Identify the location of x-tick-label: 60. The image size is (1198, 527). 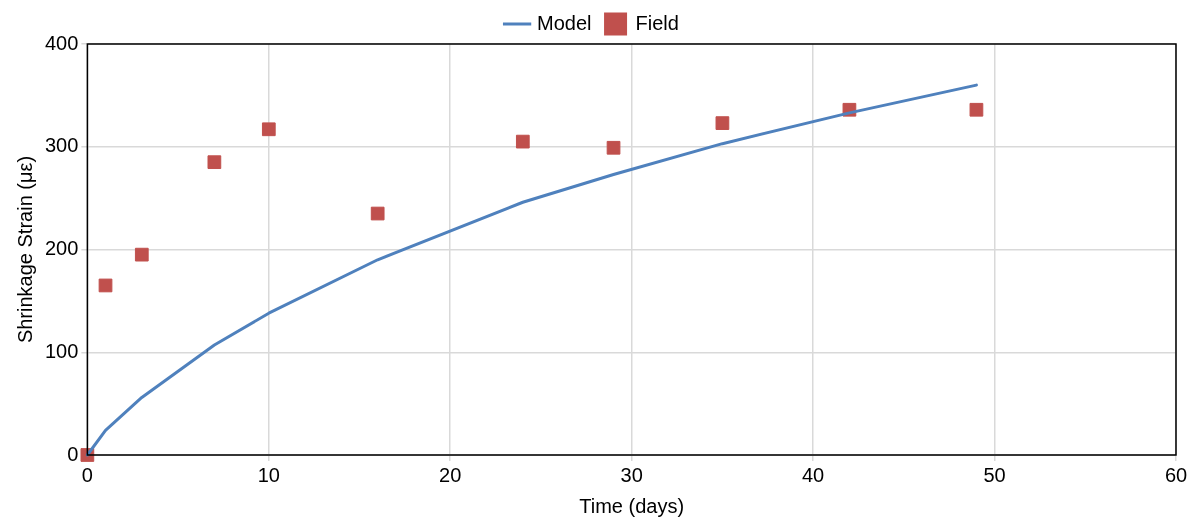
(1176, 474).